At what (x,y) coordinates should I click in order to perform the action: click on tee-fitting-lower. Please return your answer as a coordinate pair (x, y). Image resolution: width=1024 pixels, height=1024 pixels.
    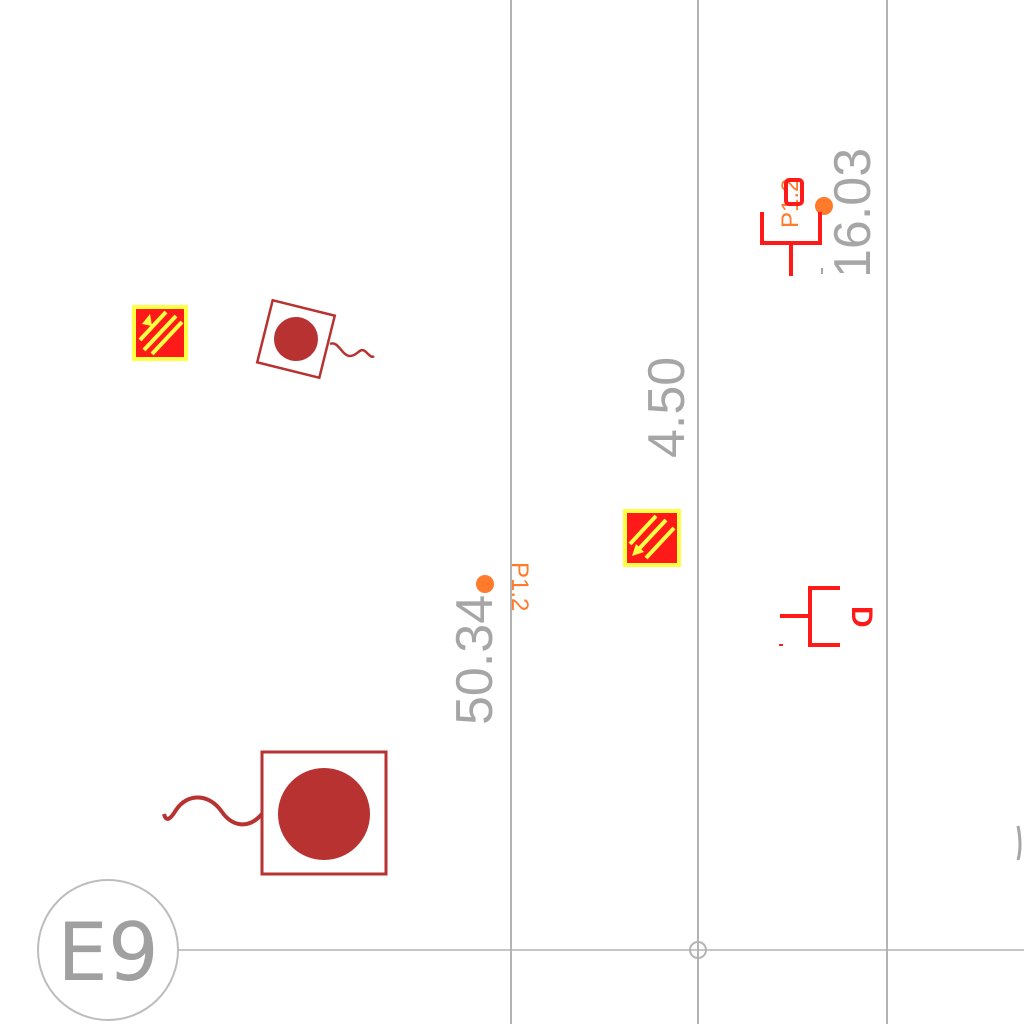
    Looking at the image, I should click on (810, 616).